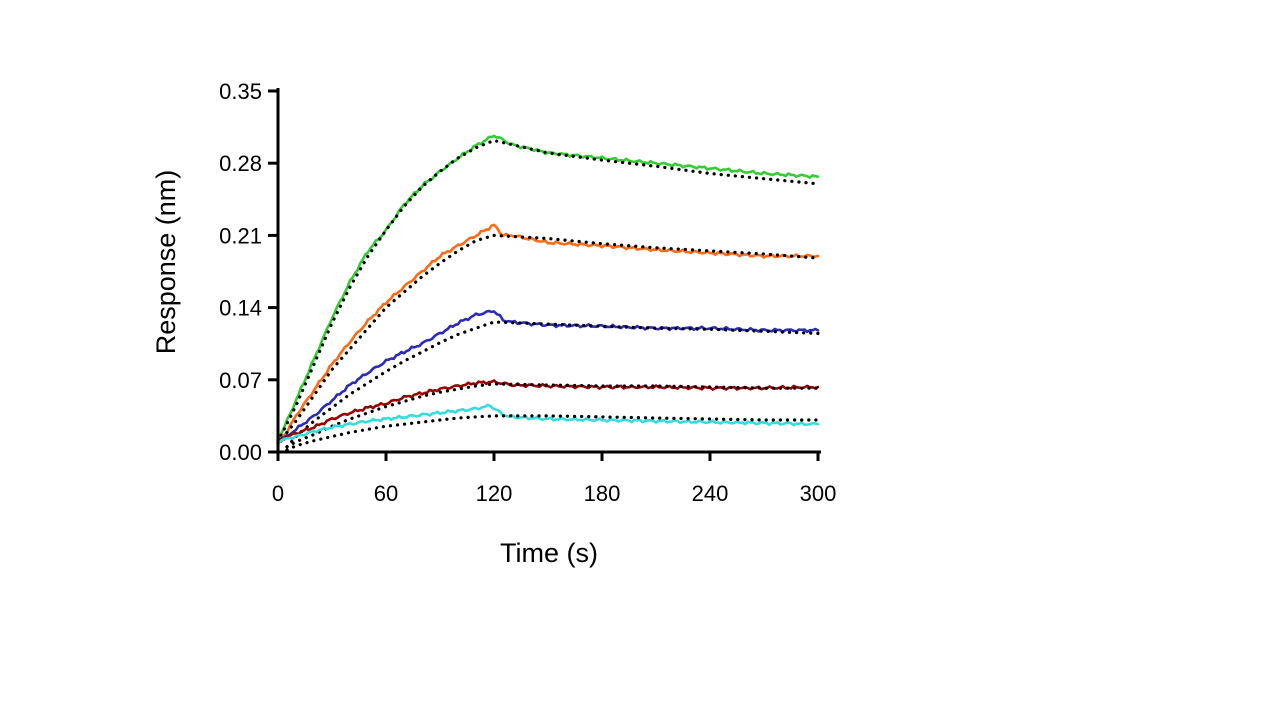 This screenshot has height=720, width=1280. Describe the element at coordinates (166, 262) in the screenshot. I see `y-axis-title: Response (nm)` at that location.